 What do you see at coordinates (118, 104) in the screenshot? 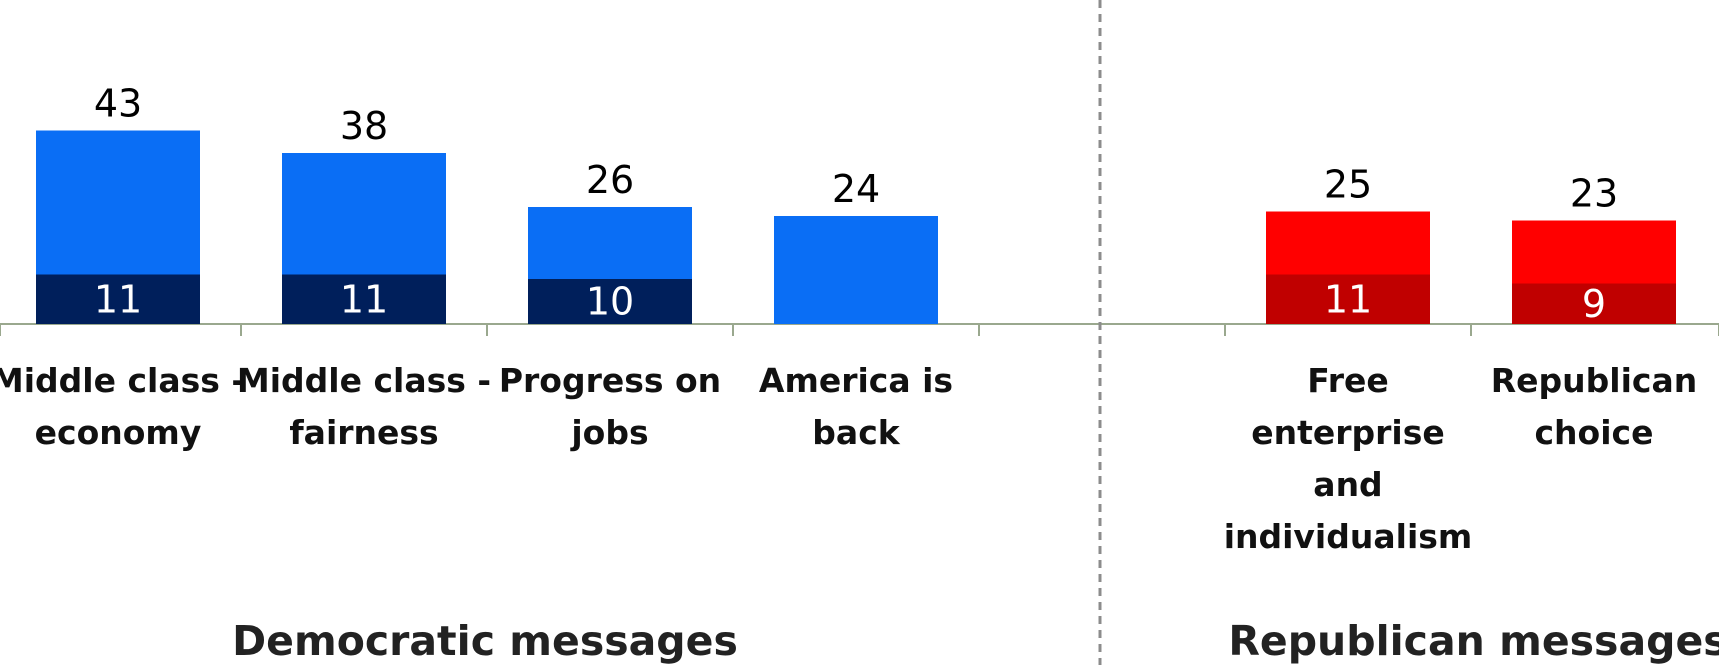
I see `total-value-label: 43` at bounding box center [118, 104].